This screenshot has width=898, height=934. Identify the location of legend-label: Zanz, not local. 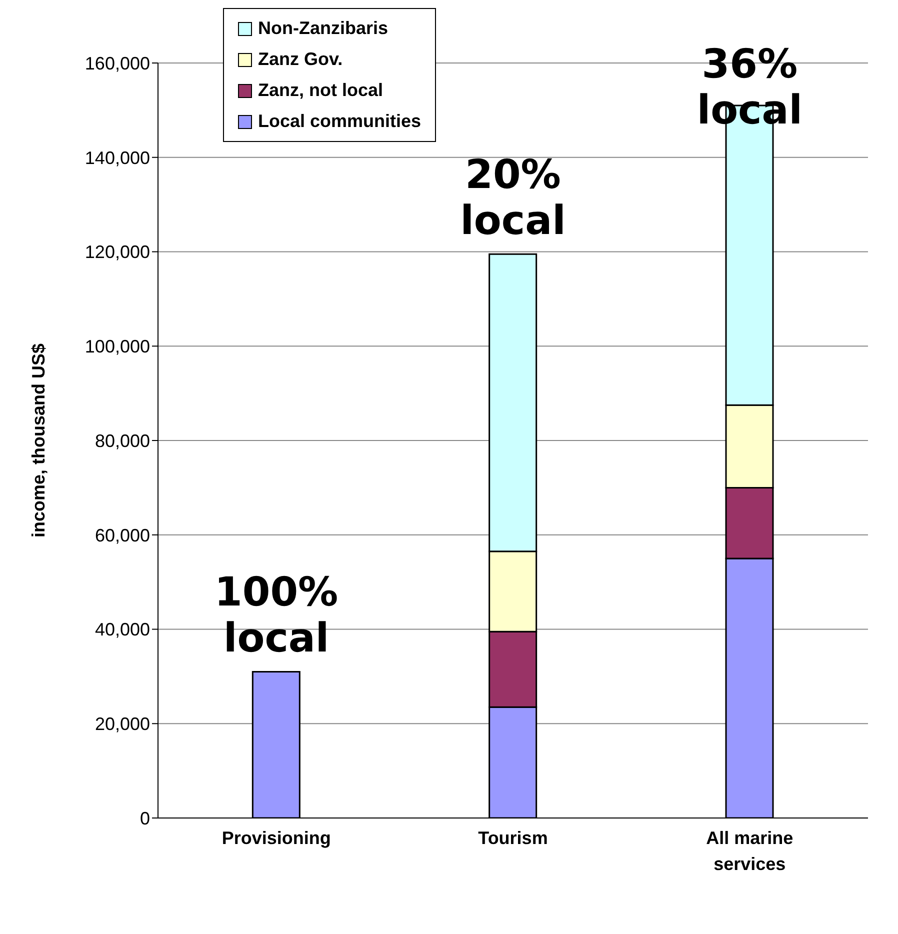
(321, 90).